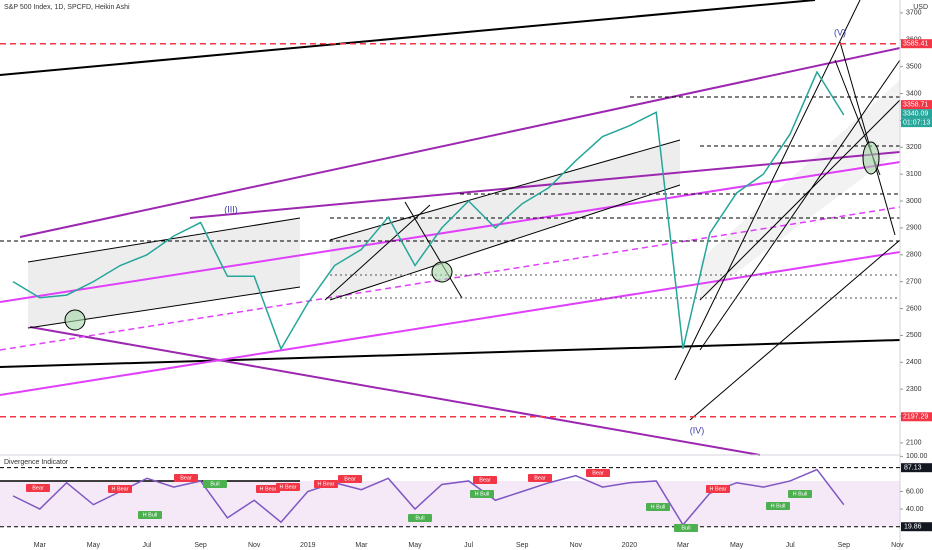 This screenshot has height=550, width=932. Describe the element at coordinates (917, 456) in the screenshot. I see `y-tick-label: 100.00` at that location.